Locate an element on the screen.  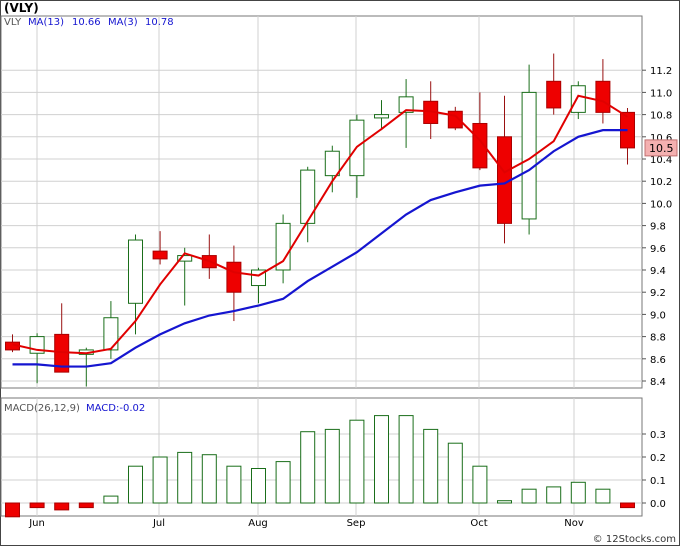
price-y-tick-label: 8.8 is located at coordinates (658, 338).